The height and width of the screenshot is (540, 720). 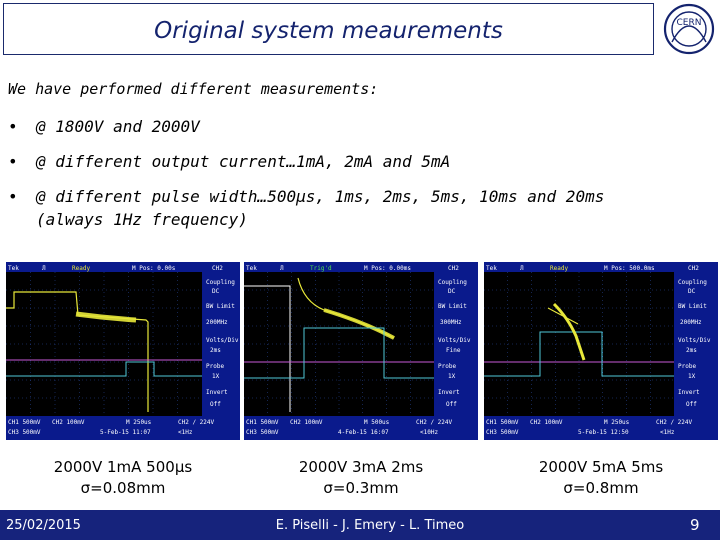 I want to click on title-box: Original system meaurements, so click(x=328, y=29).